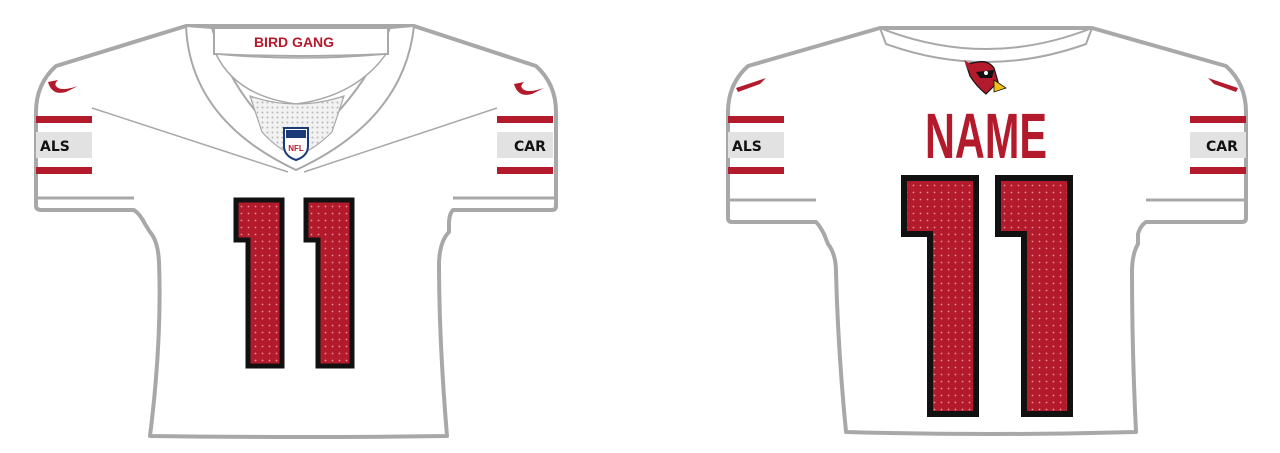 Image resolution: width=1280 pixels, height=453 pixels. What do you see at coordinates (190, 140) in the screenshot?
I see `front-left-yoke-line` at bounding box center [190, 140].